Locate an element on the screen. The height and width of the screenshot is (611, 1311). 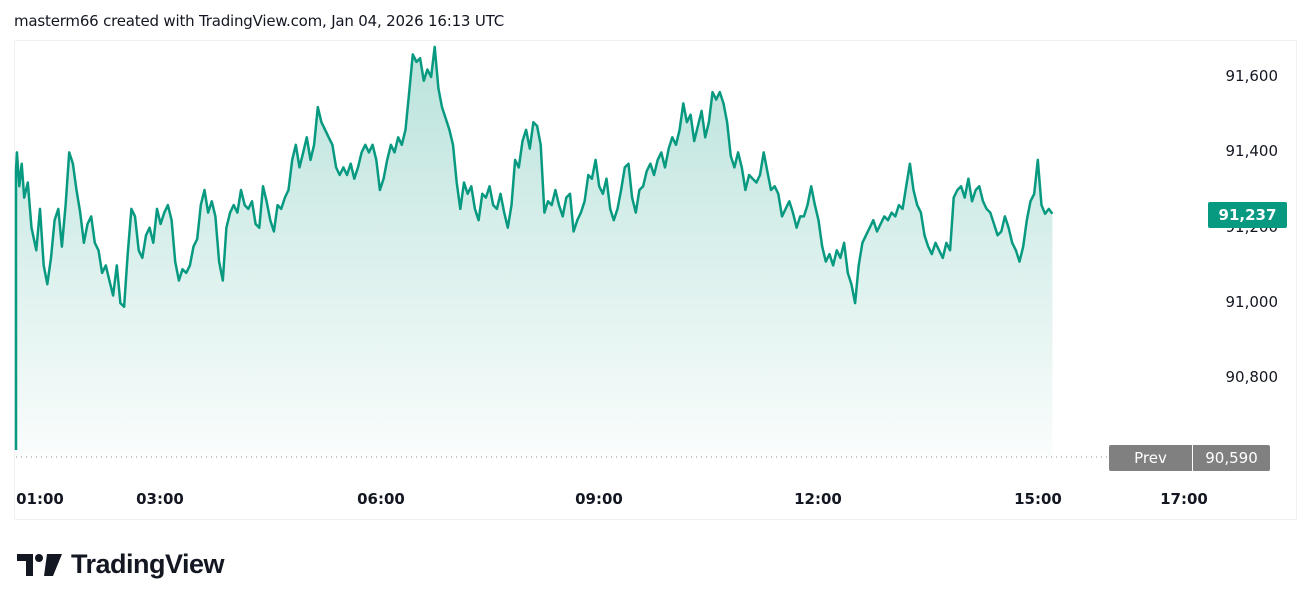
tradingview-logo-icon is located at coordinates (39, 564).